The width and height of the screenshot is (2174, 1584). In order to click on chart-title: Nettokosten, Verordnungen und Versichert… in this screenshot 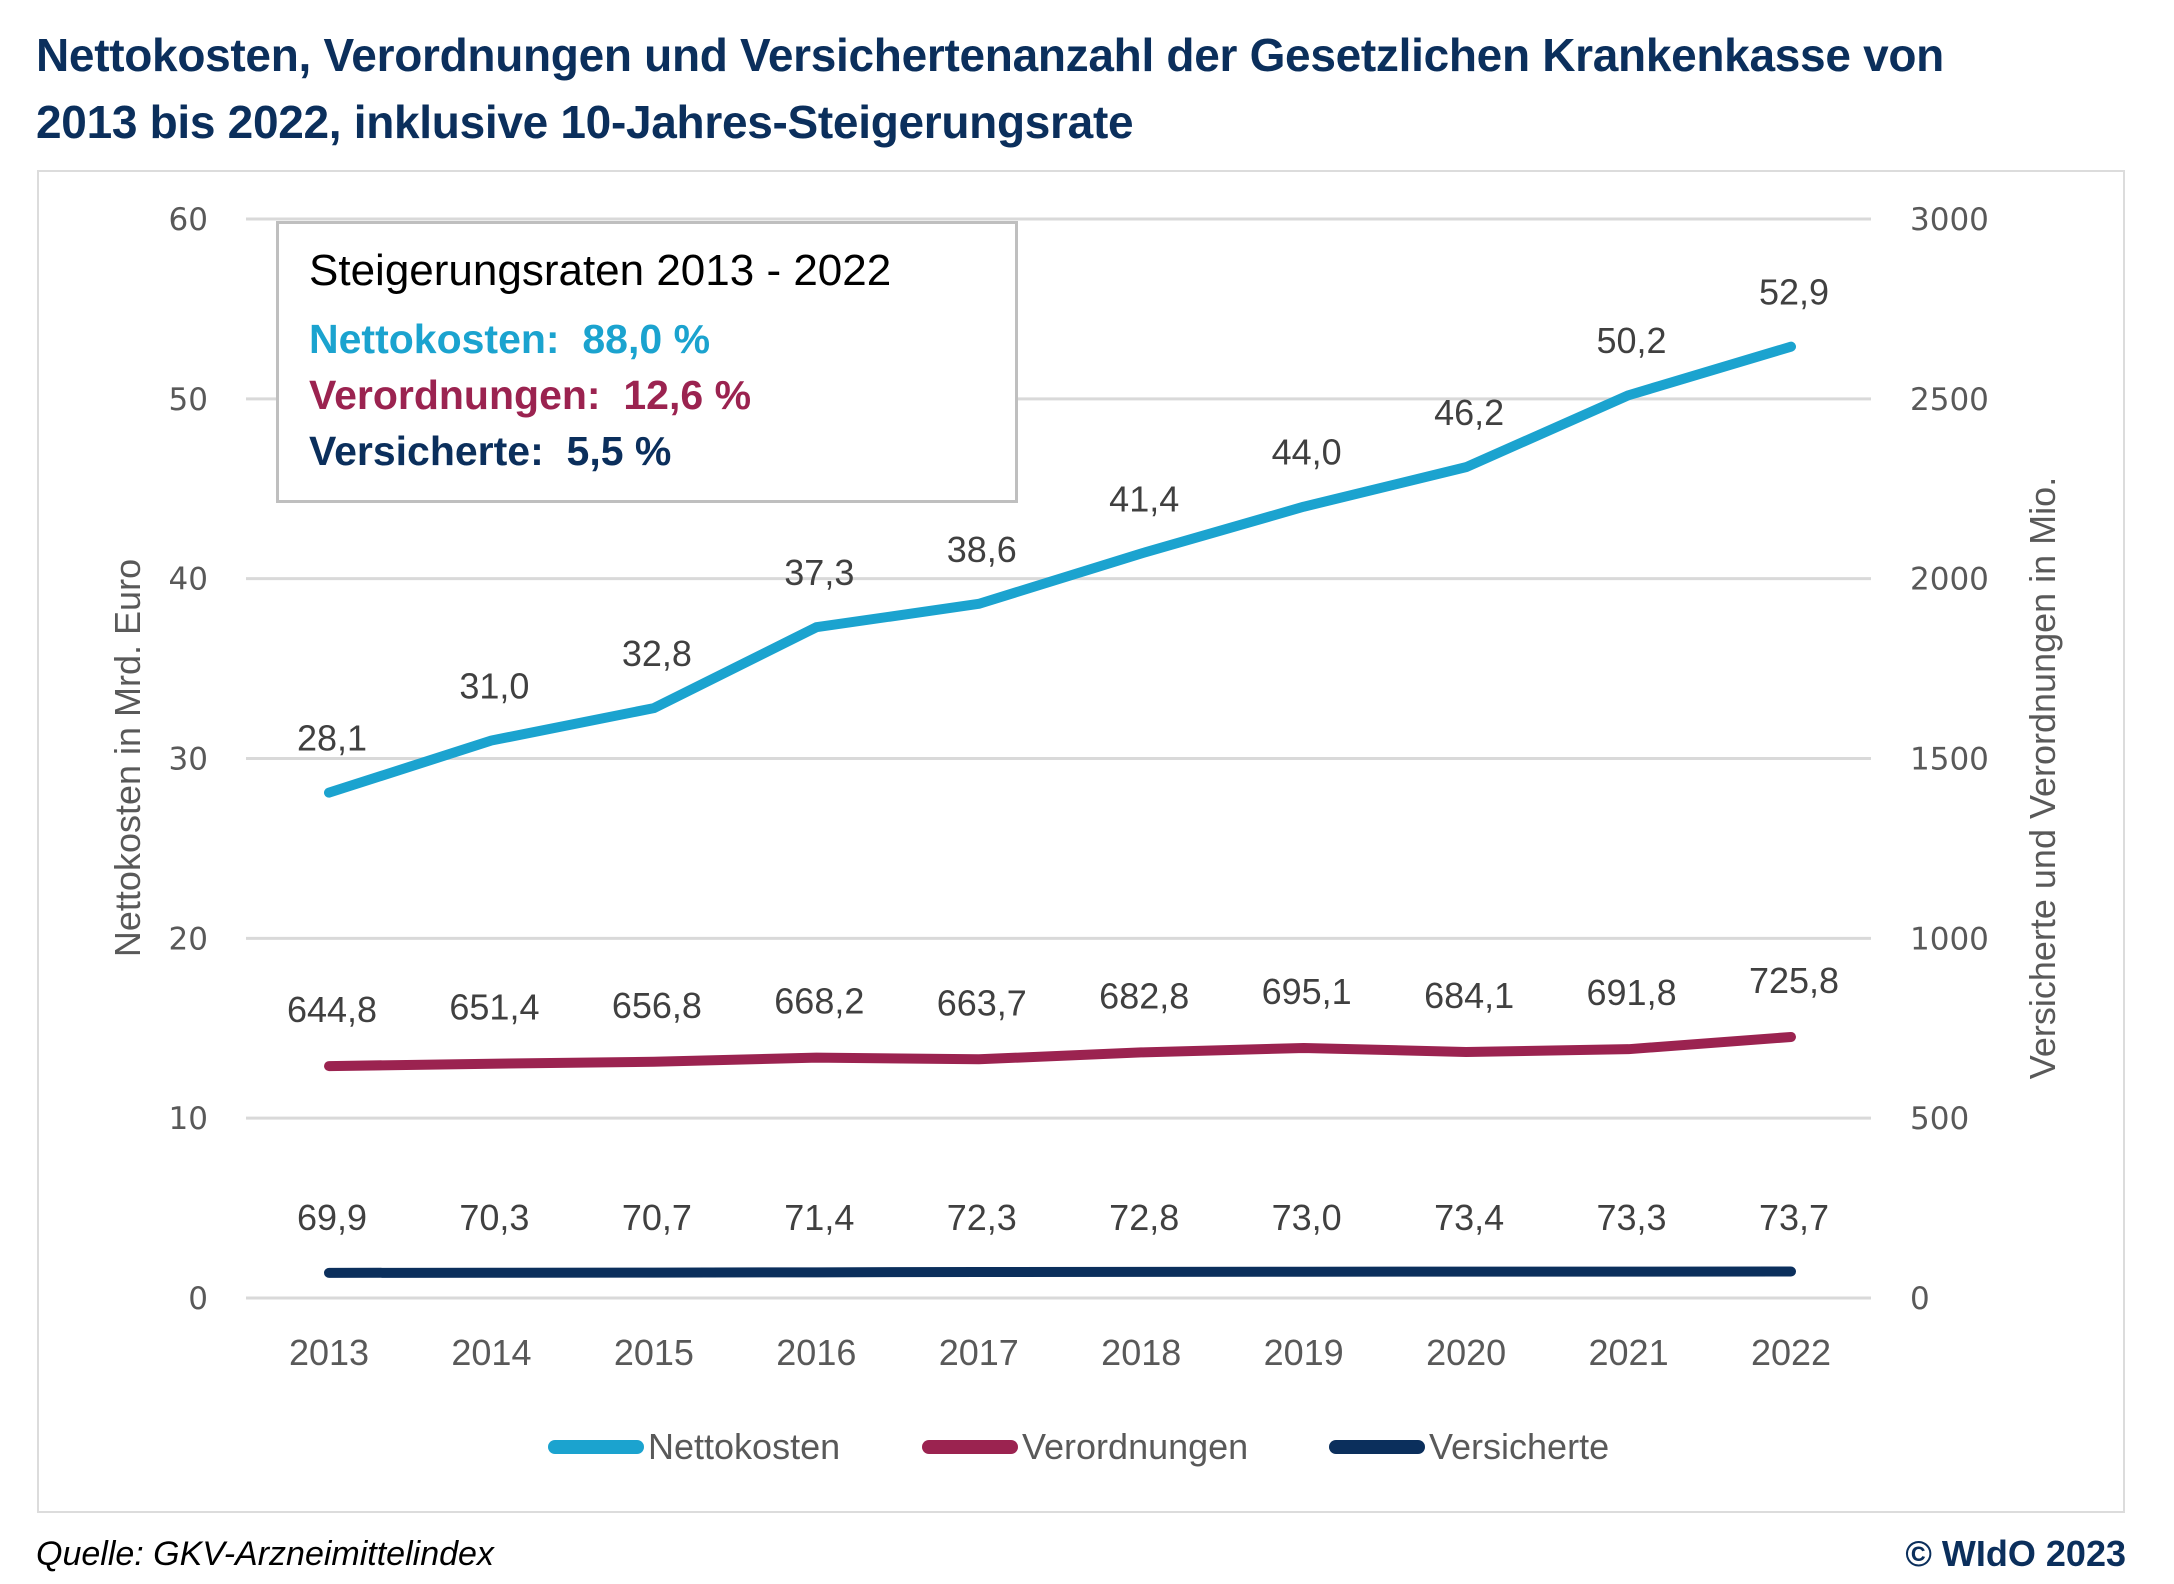, I will do `click(1096, 89)`.